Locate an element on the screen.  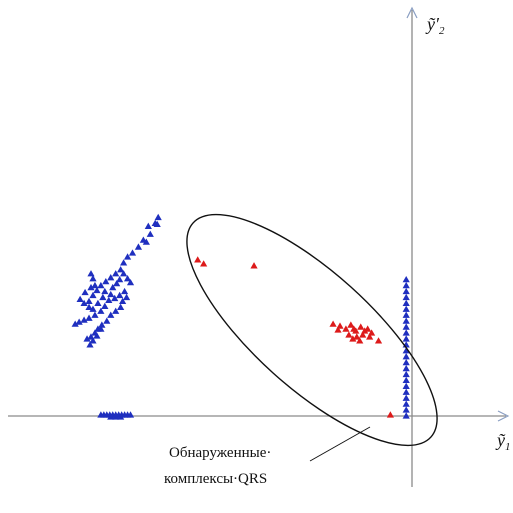
y-axis-label: ỹ′2 is located at coordinates (435, 25).